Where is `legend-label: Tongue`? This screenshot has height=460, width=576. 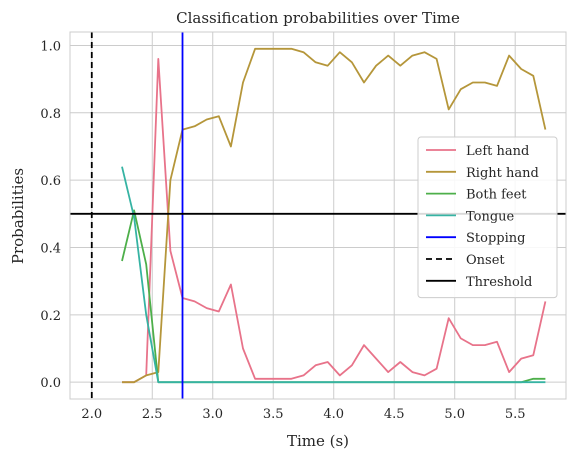 legend-label: Tongue is located at coordinates (490, 216).